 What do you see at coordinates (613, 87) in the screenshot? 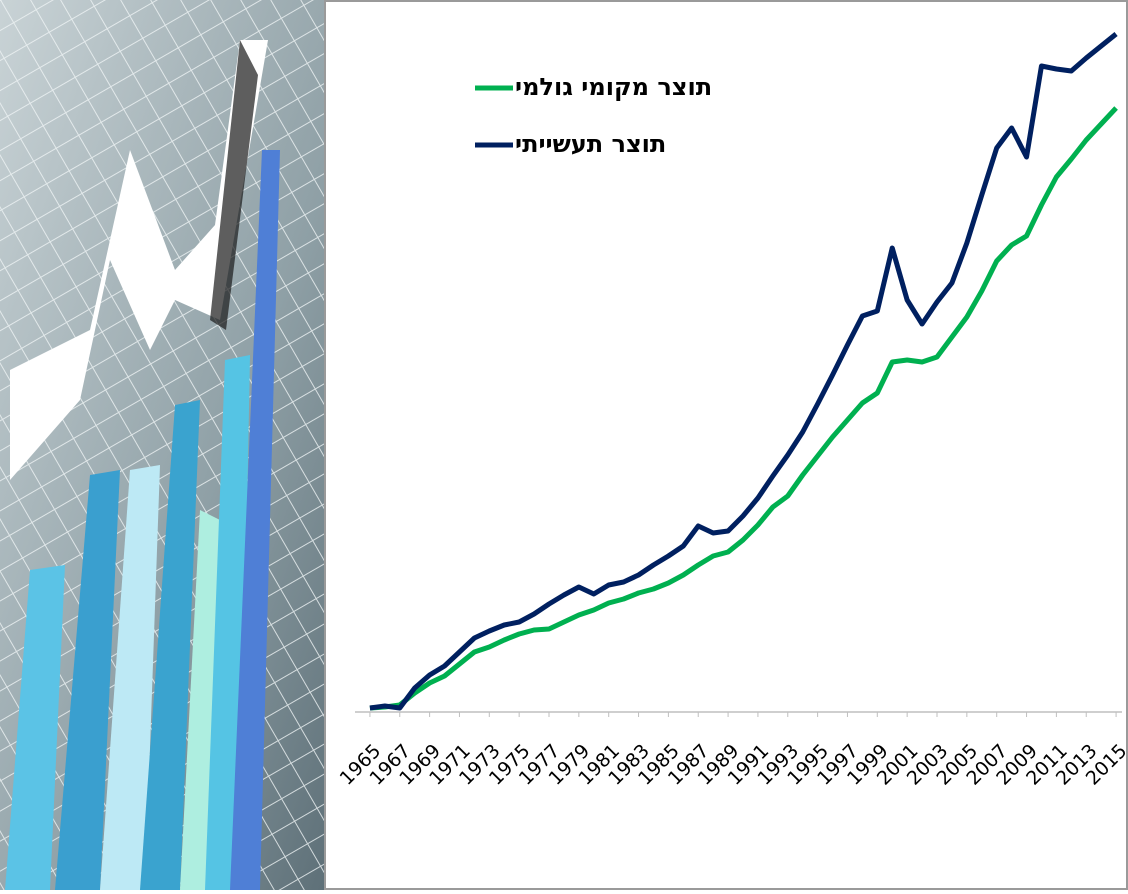
I see `legend-label: תוצר מקומי גולמי` at bounding box center [613, 87].